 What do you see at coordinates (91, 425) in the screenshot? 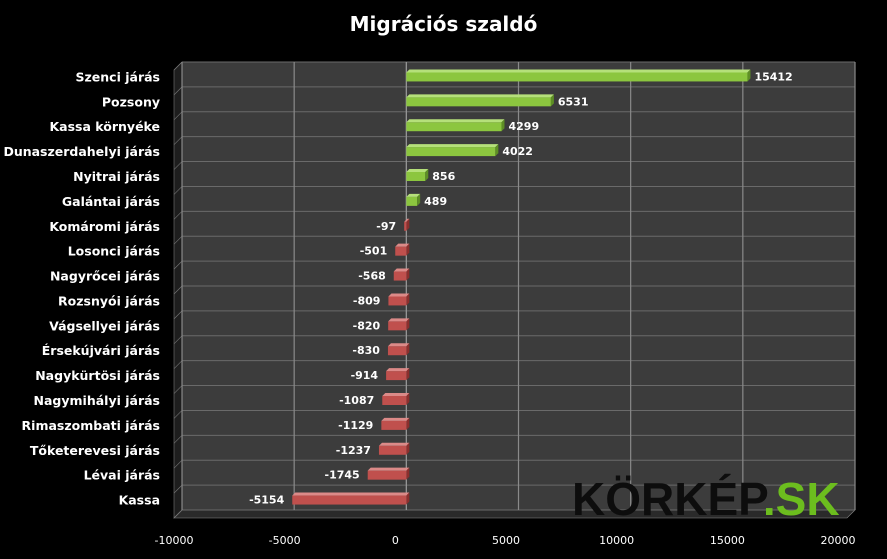
I see `category-label: Rimaszombati járás` at bounding box center [91, 425].